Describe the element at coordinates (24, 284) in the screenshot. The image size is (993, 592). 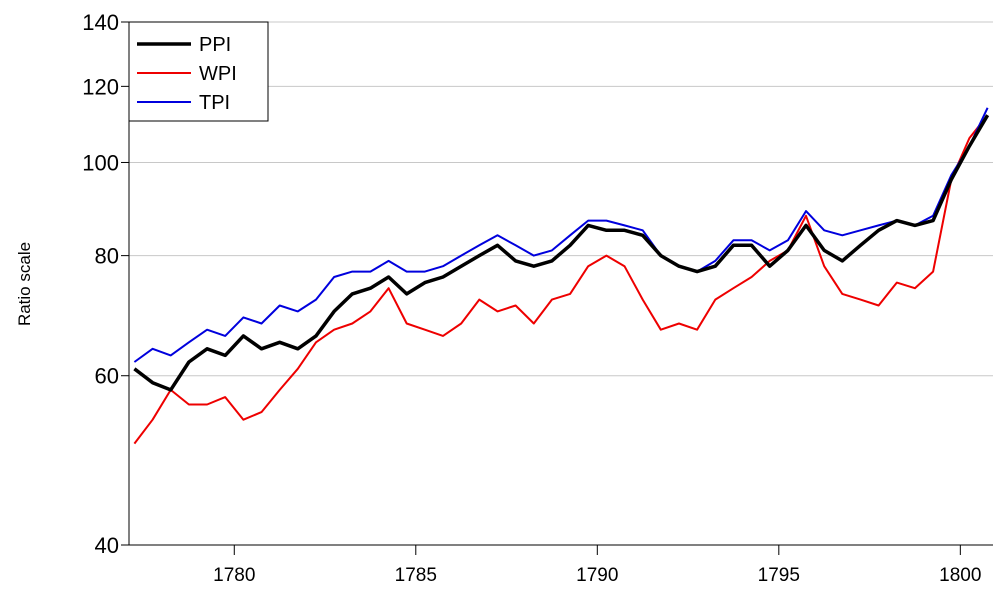
I see `y-axis-label: Ratio scale` at that location.